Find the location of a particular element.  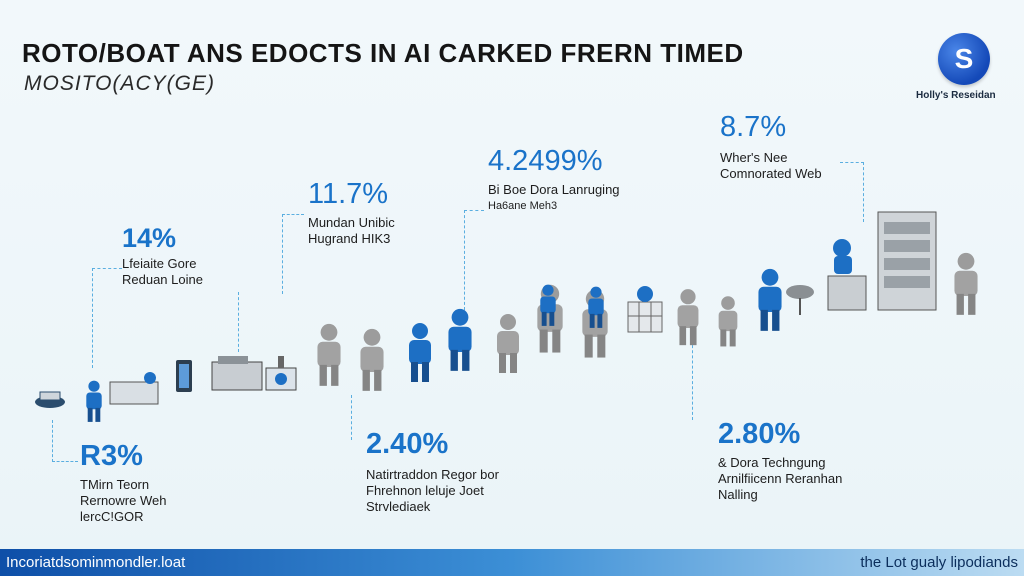

stat-label: Ha6ane Meh3 is located at coordinates (523, 206).